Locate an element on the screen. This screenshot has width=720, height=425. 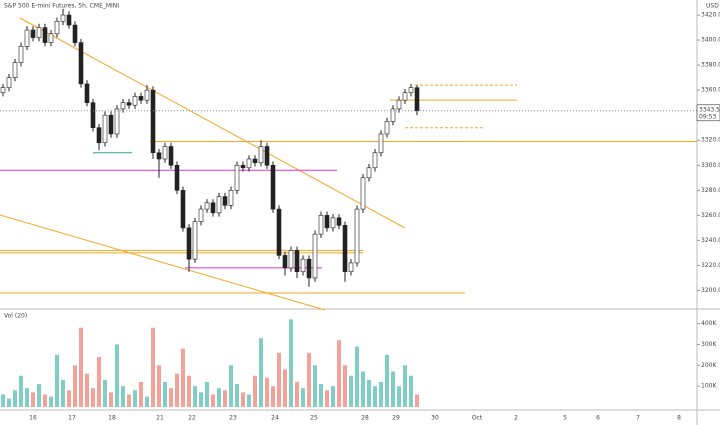
x-tick-label: 5 is located at coordinates (565, 418).